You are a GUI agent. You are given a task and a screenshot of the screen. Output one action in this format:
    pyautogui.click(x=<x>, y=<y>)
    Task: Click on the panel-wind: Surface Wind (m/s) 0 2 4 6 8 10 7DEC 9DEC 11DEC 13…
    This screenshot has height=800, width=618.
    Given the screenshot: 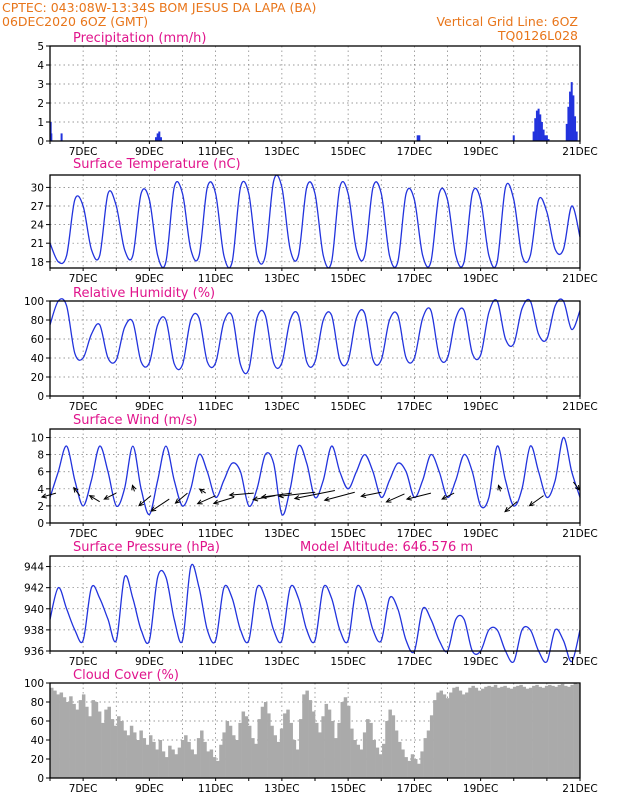 What is the action you would take?
    pyautogui.click(x=314, y=476)
    